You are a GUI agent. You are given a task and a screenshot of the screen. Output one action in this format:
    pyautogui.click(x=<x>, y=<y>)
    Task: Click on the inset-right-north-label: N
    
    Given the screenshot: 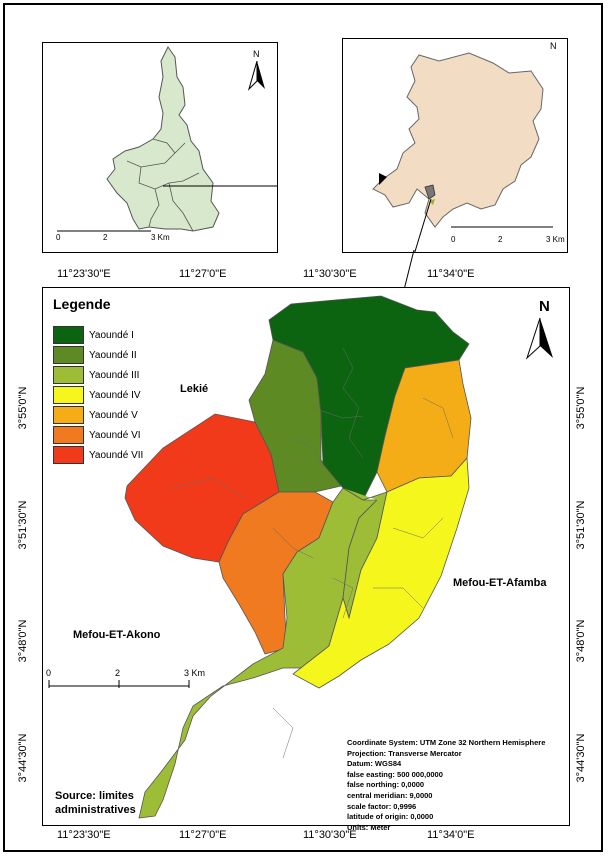 What is the action you would take?
    pyautogui.click(x=553, y=46)
    